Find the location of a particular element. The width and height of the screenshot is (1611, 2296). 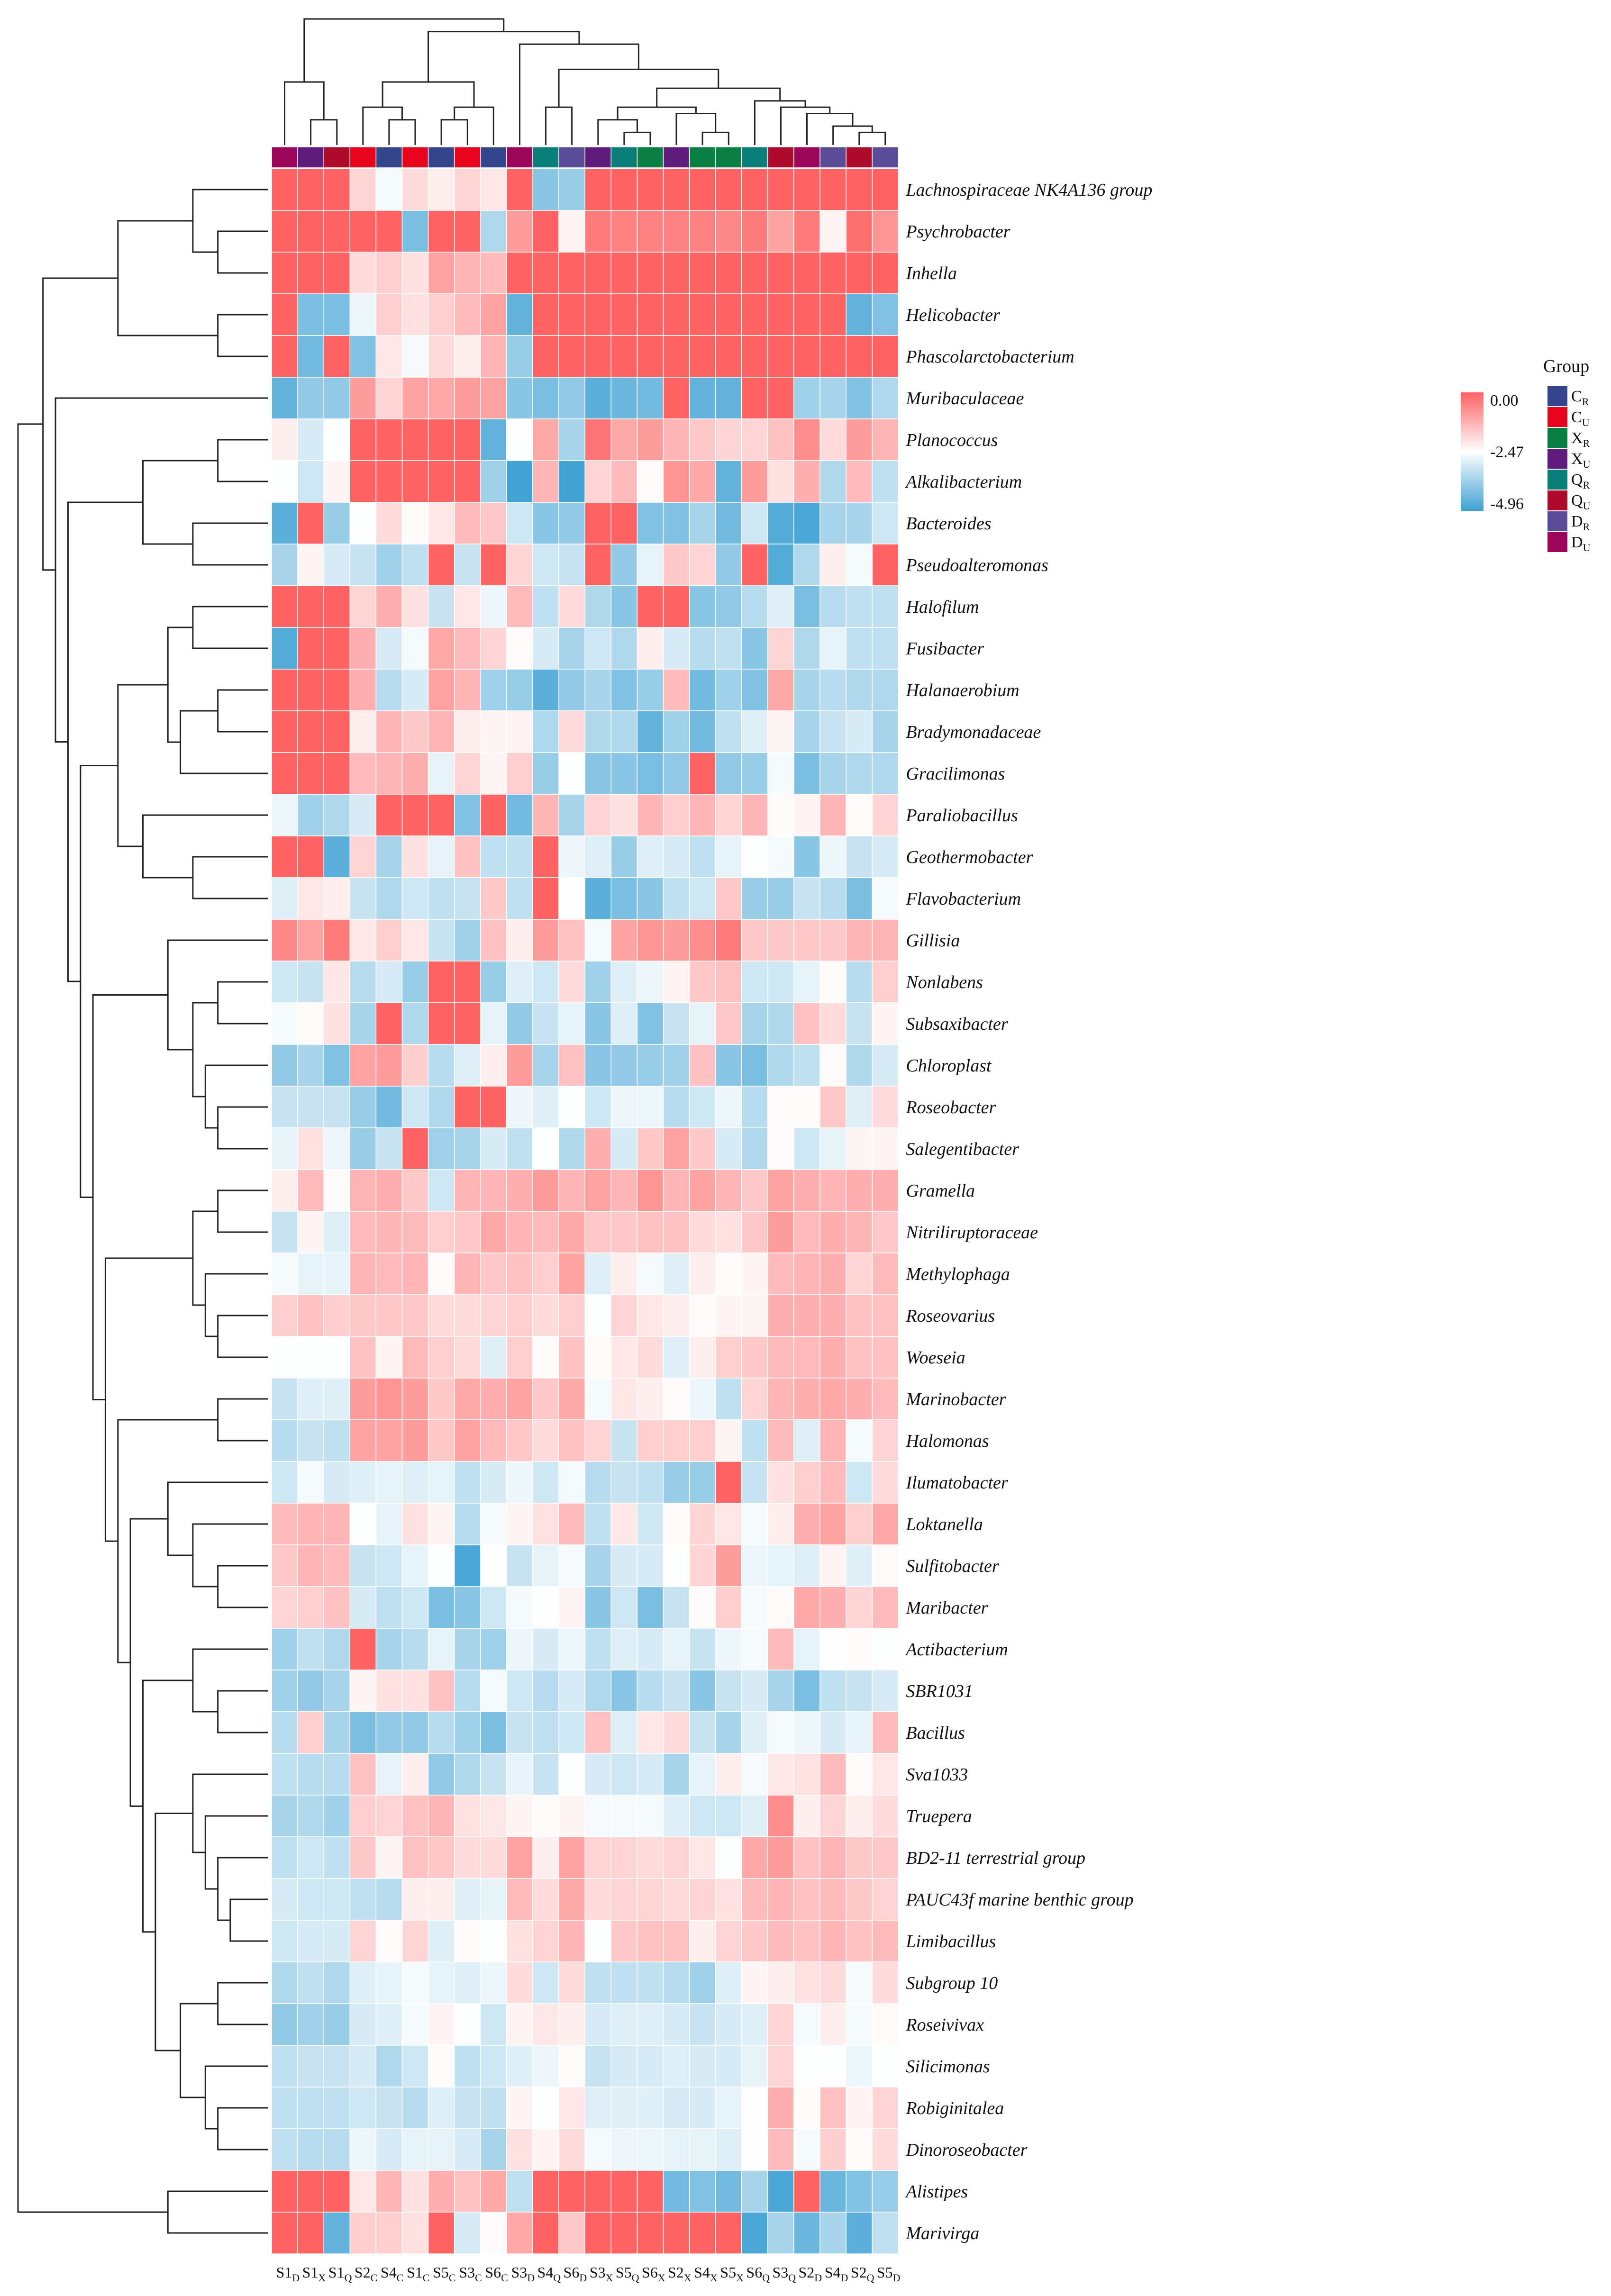

row-label: Roseovarius is located at coordinates (950, 1316).